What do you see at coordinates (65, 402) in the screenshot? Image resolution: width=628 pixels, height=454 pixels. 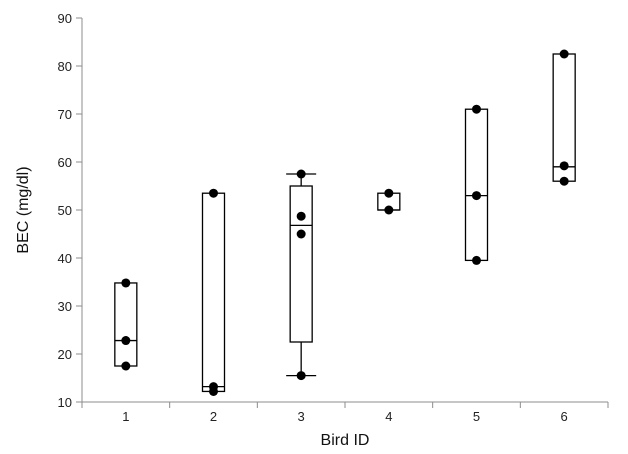 I see `y-tick-label: 10` at bounding box center [65, 402].